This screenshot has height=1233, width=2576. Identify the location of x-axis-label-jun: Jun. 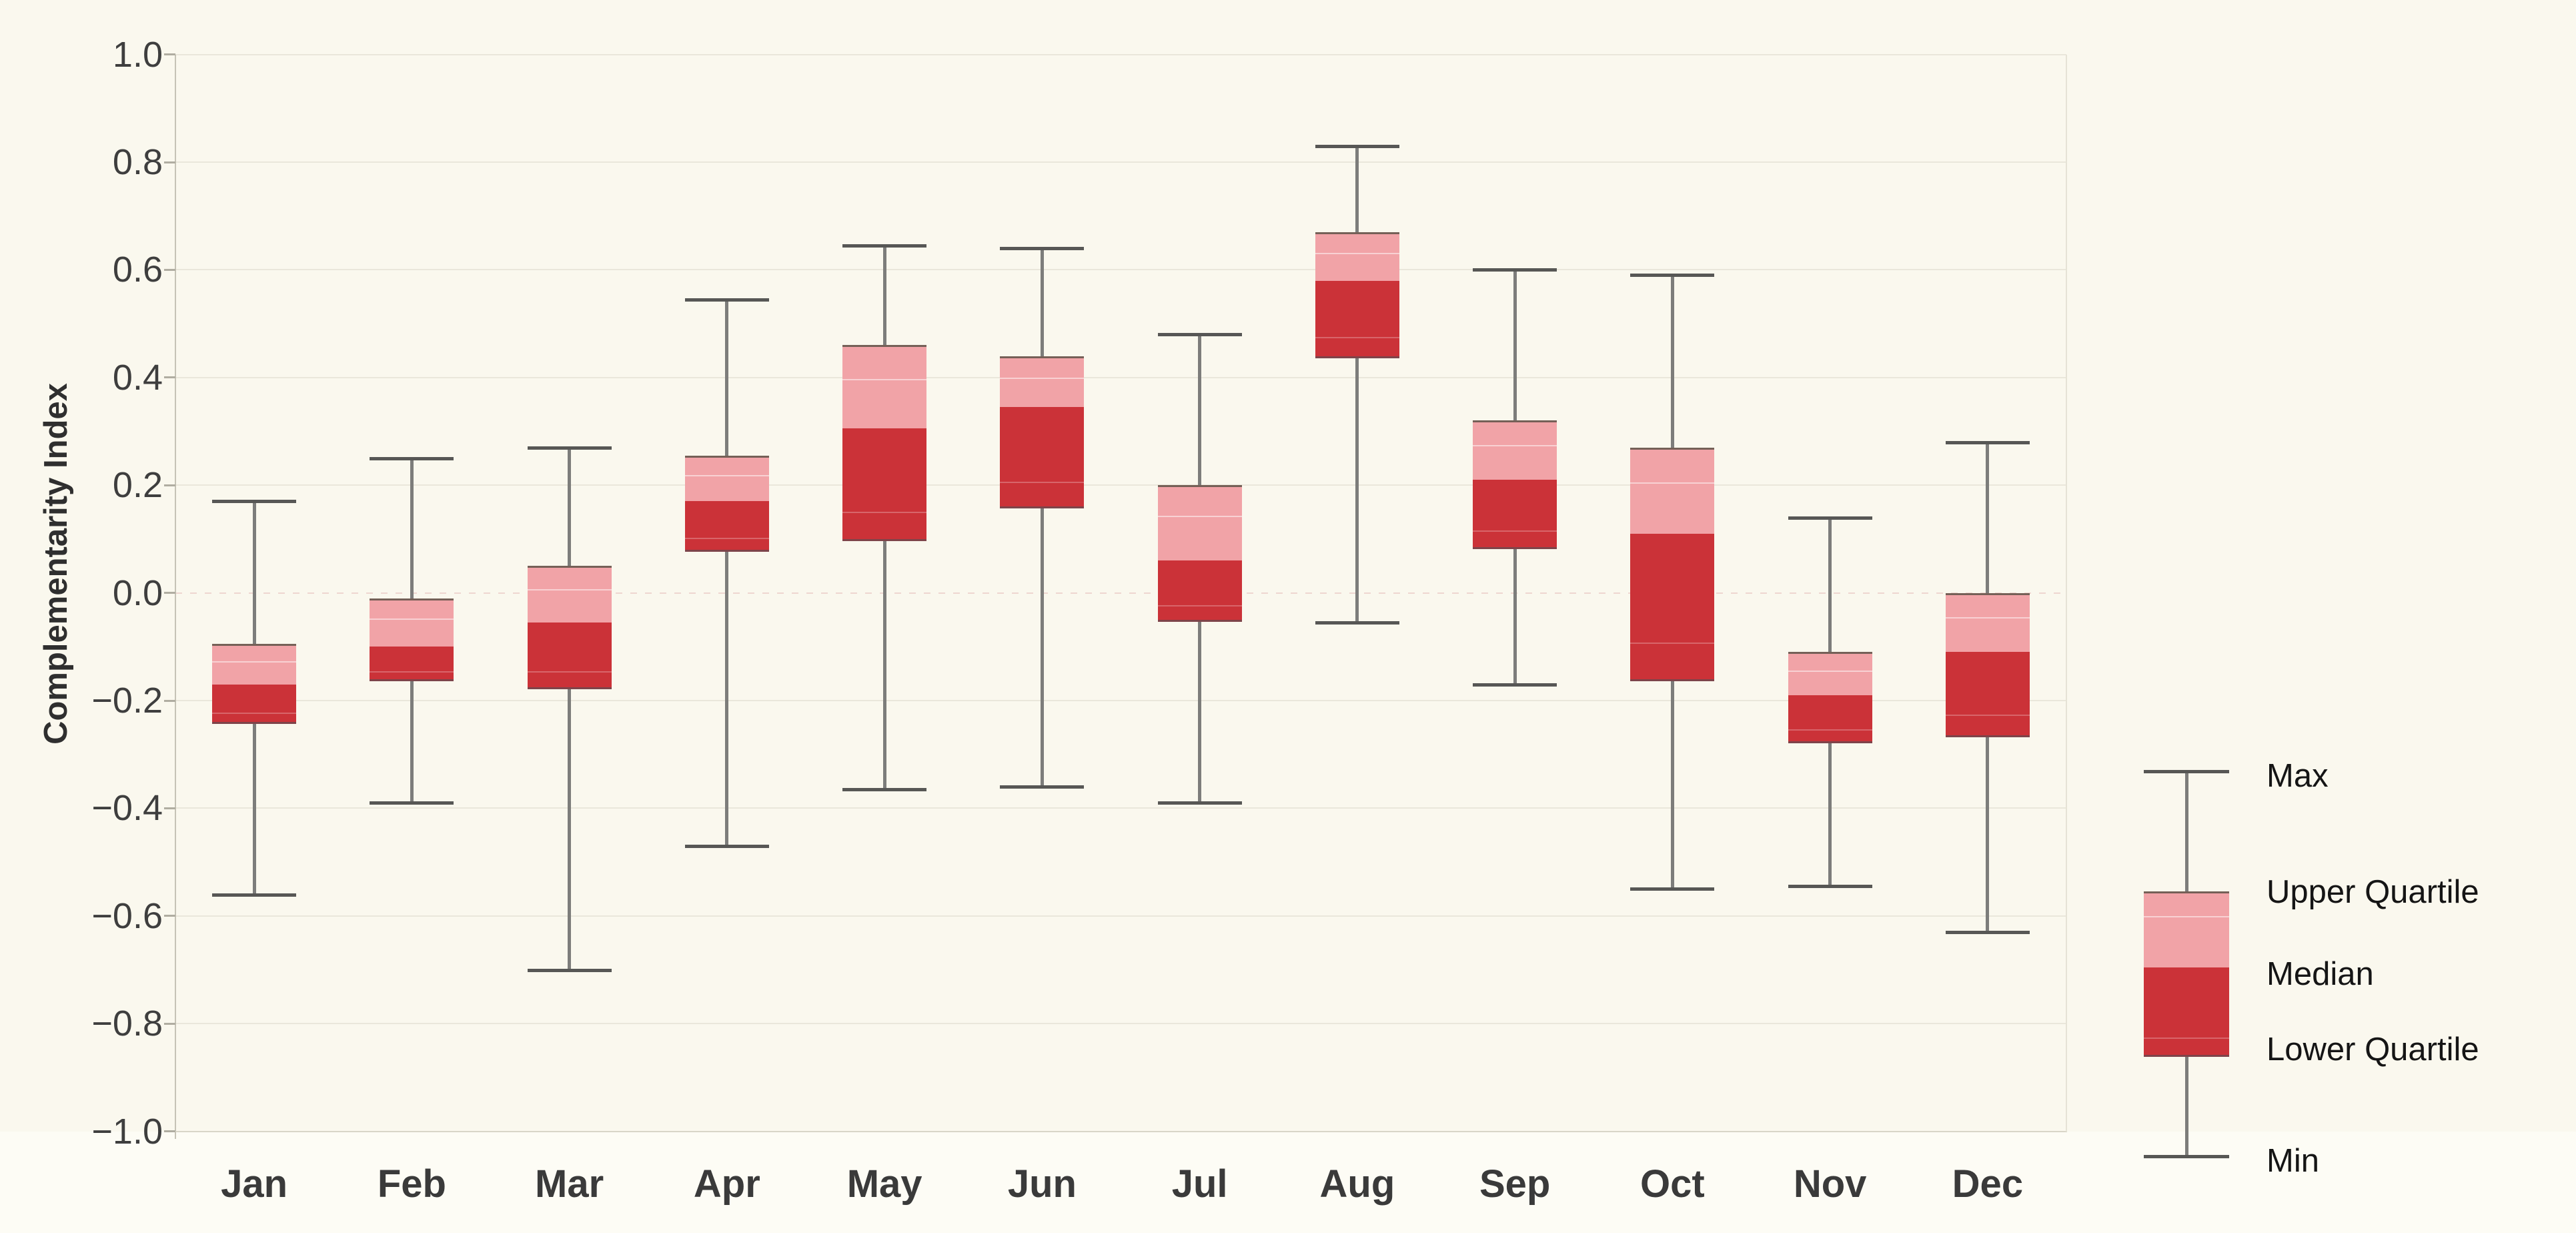
(1042, 1184).